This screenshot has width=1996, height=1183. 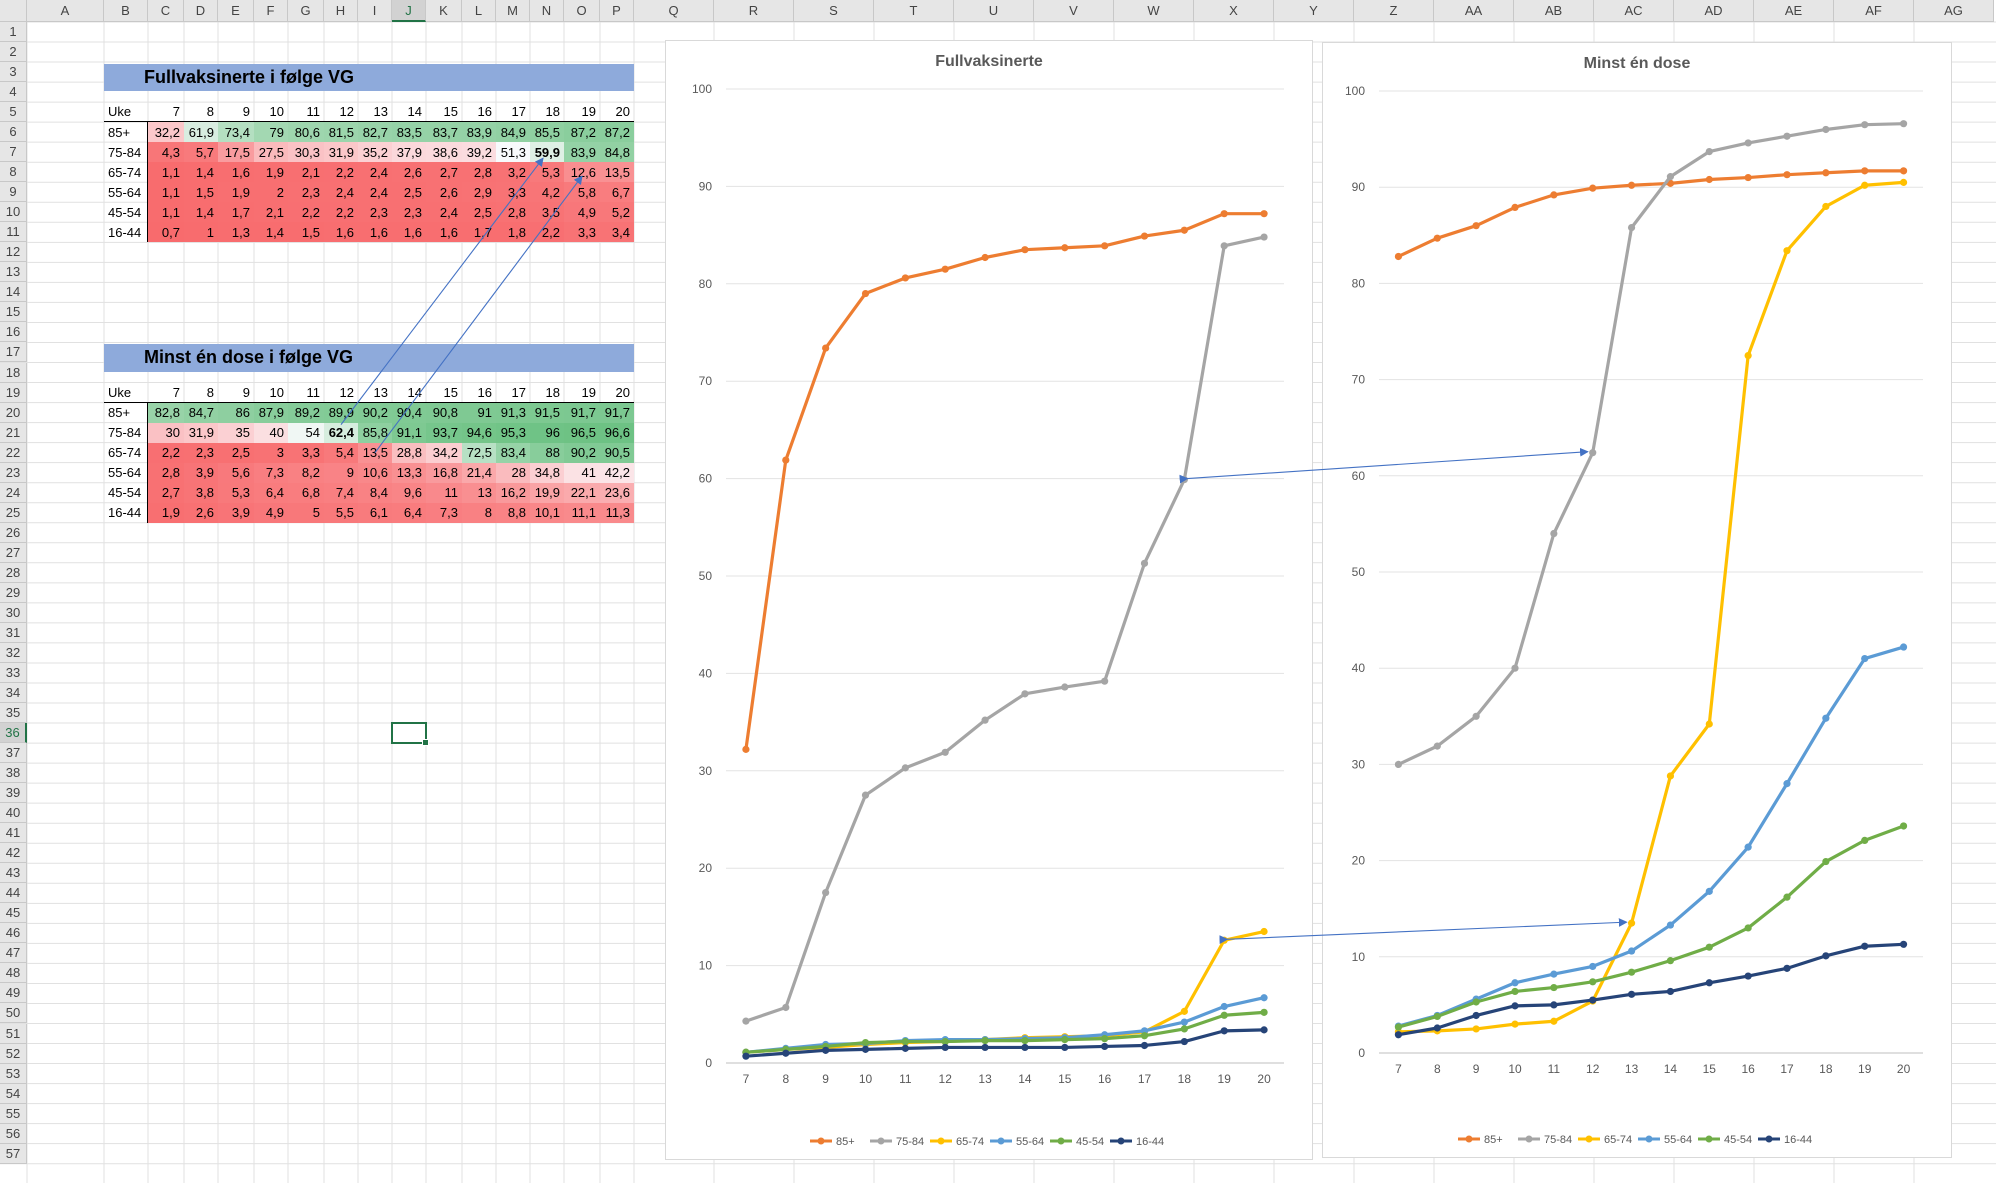 What do you see at coordinates (13, 1033) in the screenshot?
I see `row-header: 51` at bounding box center [13, 1033].